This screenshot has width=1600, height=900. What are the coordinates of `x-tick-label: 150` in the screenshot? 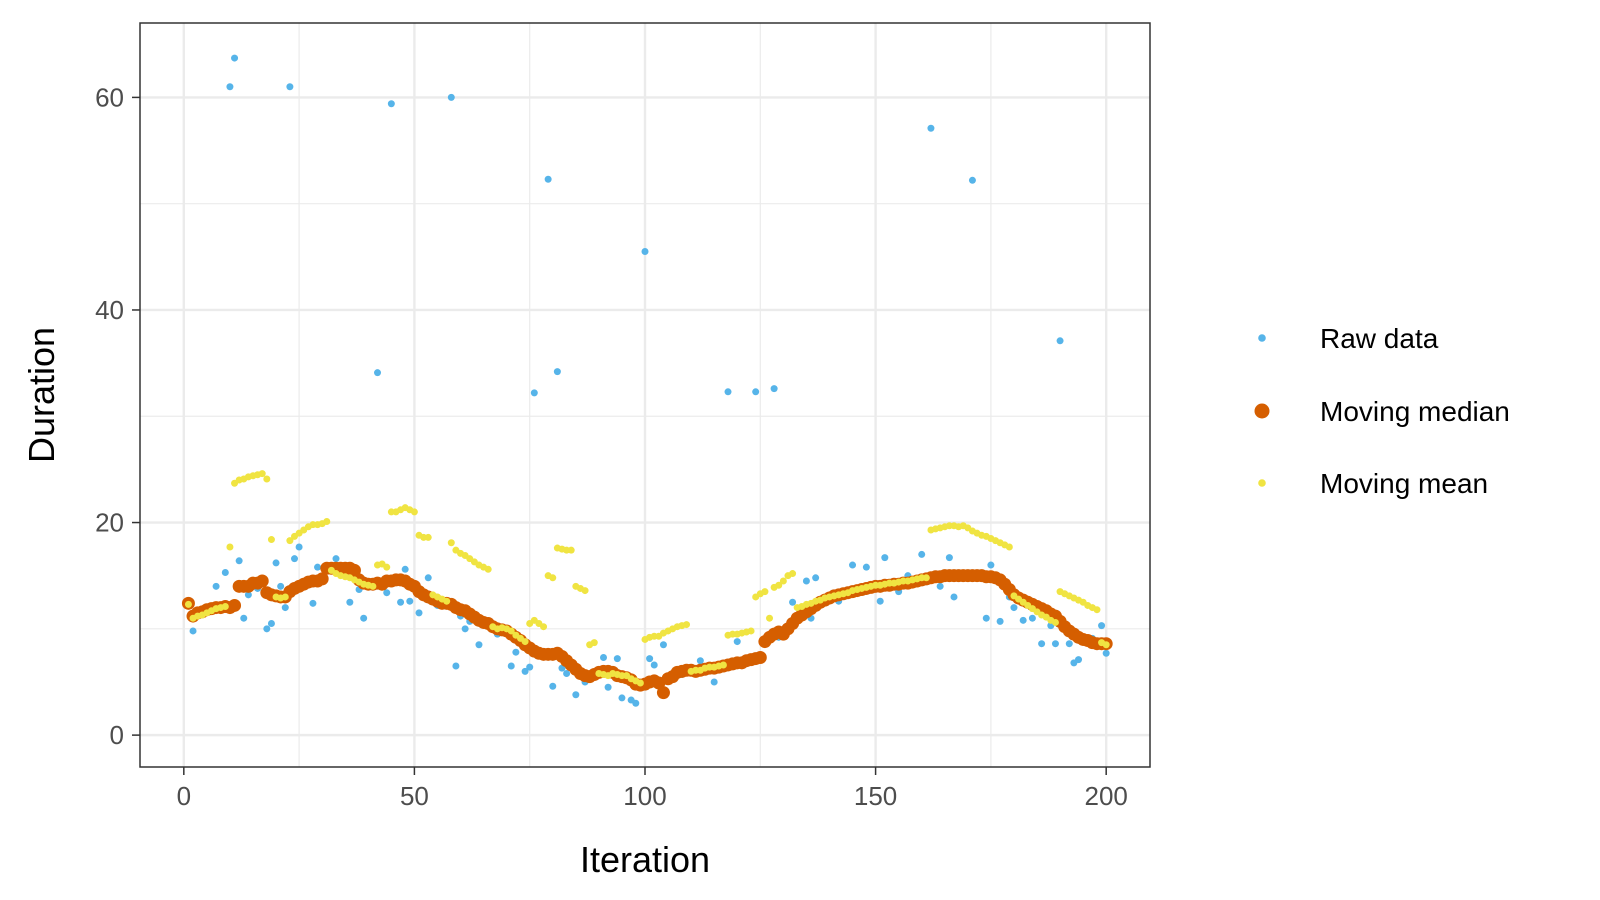 It's located at (875, 796).